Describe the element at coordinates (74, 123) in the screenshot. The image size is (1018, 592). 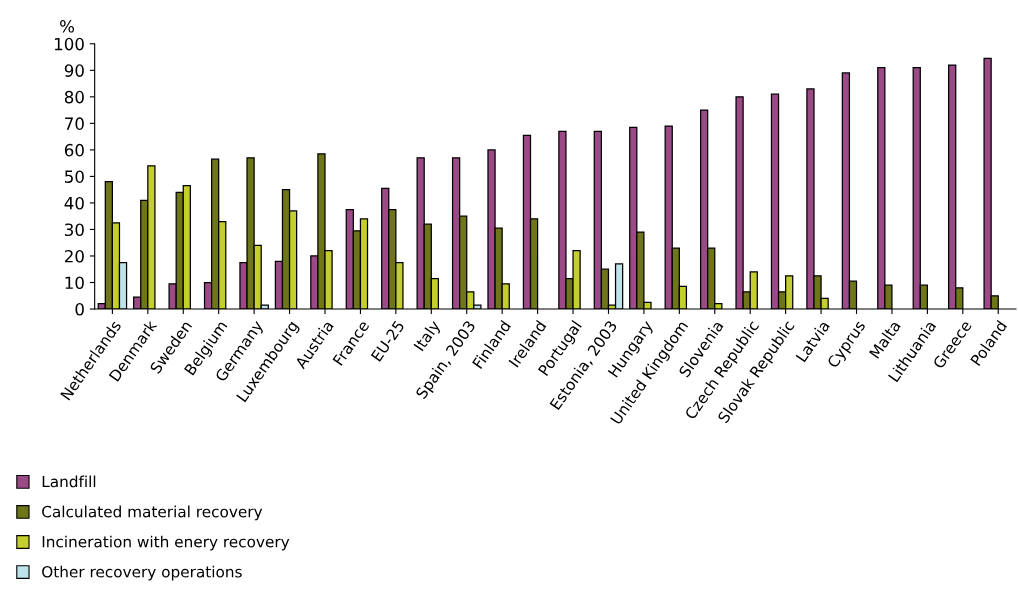
I see `y-tick-label: 70` at that location.